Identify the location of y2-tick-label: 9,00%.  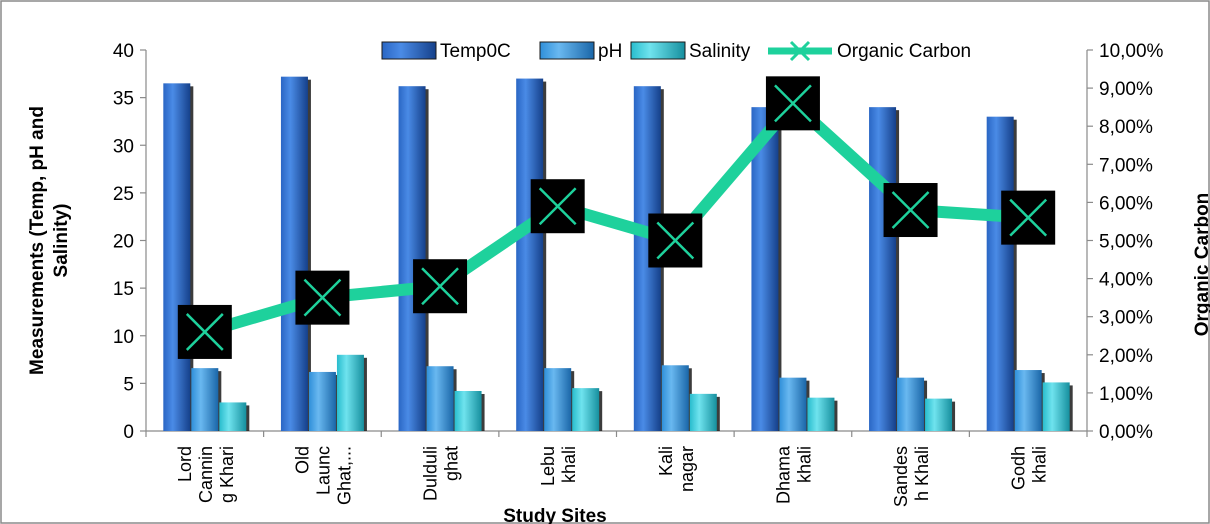
(1126, 89).